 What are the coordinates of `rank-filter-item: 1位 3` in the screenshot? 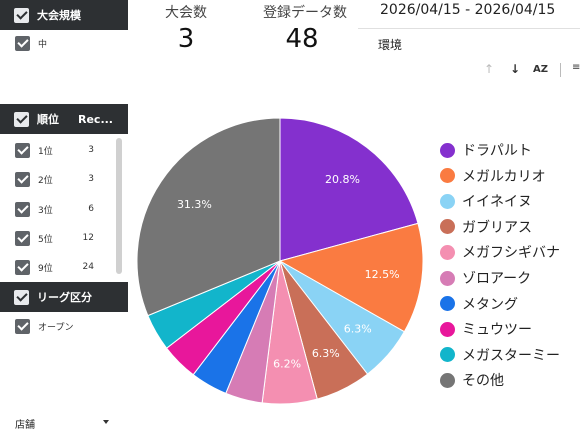 It's located at (58, 150).